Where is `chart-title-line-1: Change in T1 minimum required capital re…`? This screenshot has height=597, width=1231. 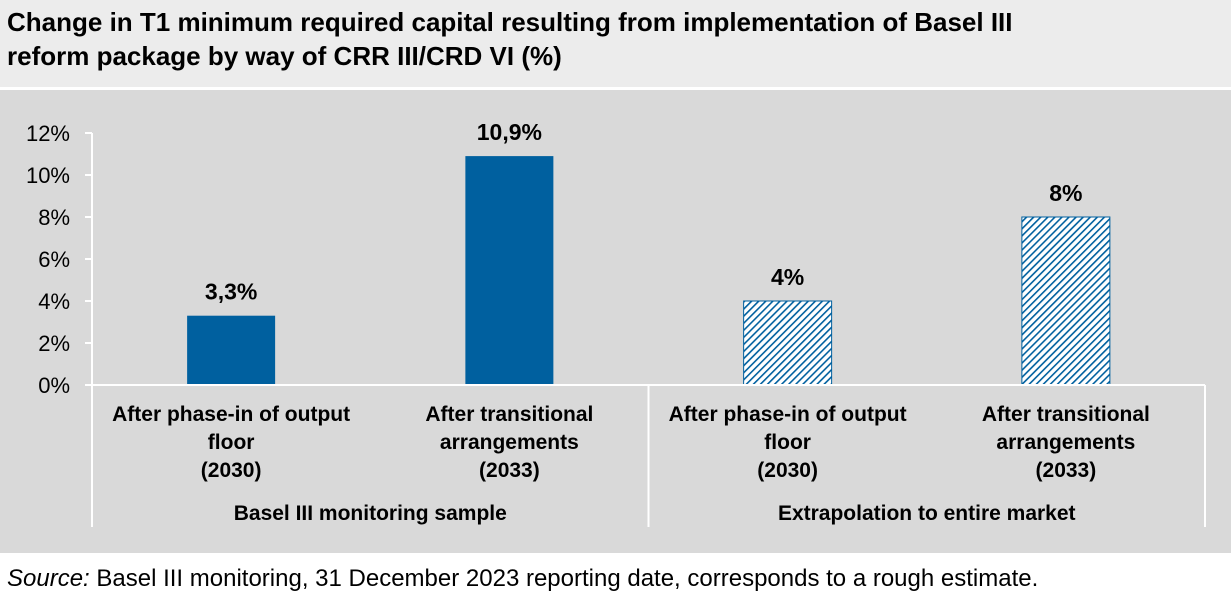 chart-title-line-1: Change in T1 minimum required capital re… is located at coordinates (510, 22).